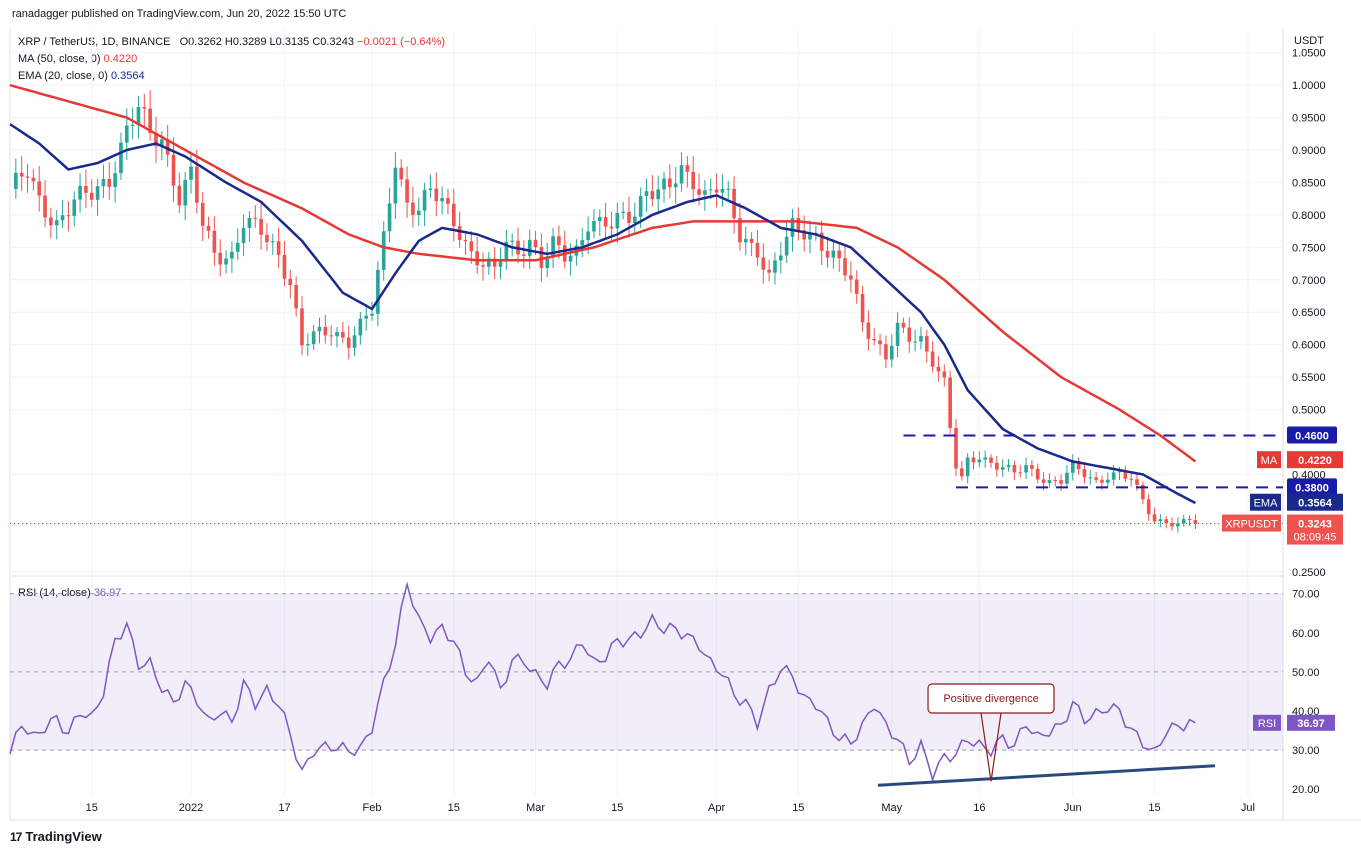 The image size is (1361, 856). I want to click on time-tick-label: 15, so click(454, 808).